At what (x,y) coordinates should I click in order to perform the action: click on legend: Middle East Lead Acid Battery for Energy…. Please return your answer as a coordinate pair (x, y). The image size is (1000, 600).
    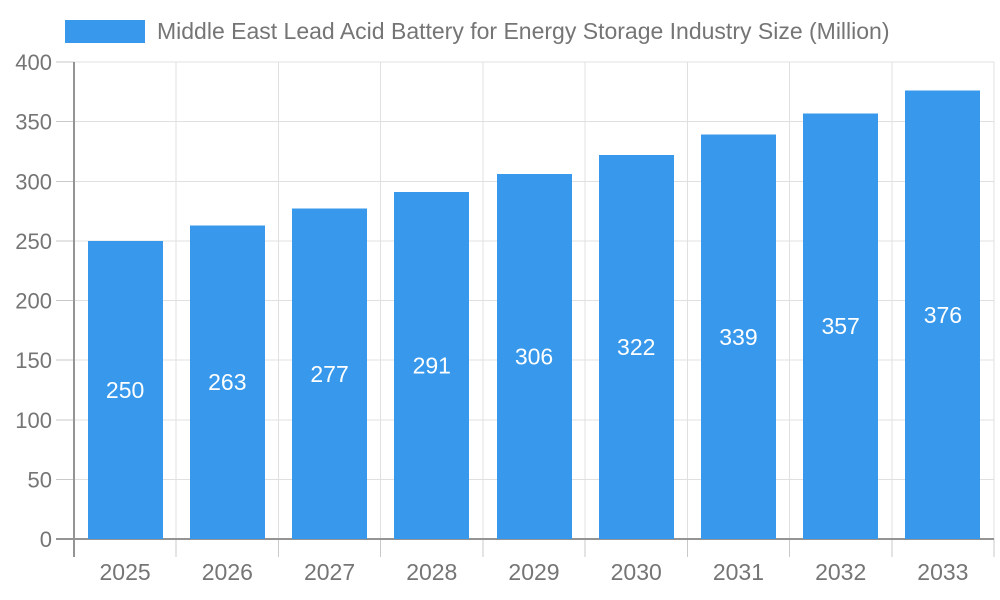
    Looking at the image, I should click on (477, 31).